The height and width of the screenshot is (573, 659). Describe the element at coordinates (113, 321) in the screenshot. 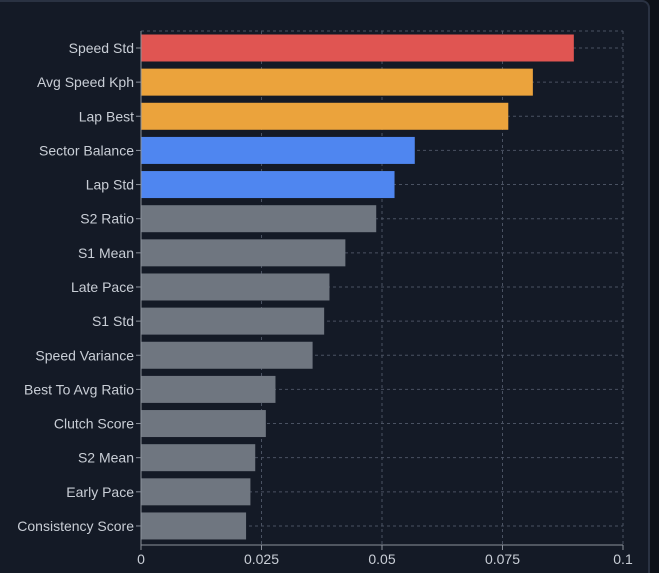

I see `category-label: S1 Std` at that location.